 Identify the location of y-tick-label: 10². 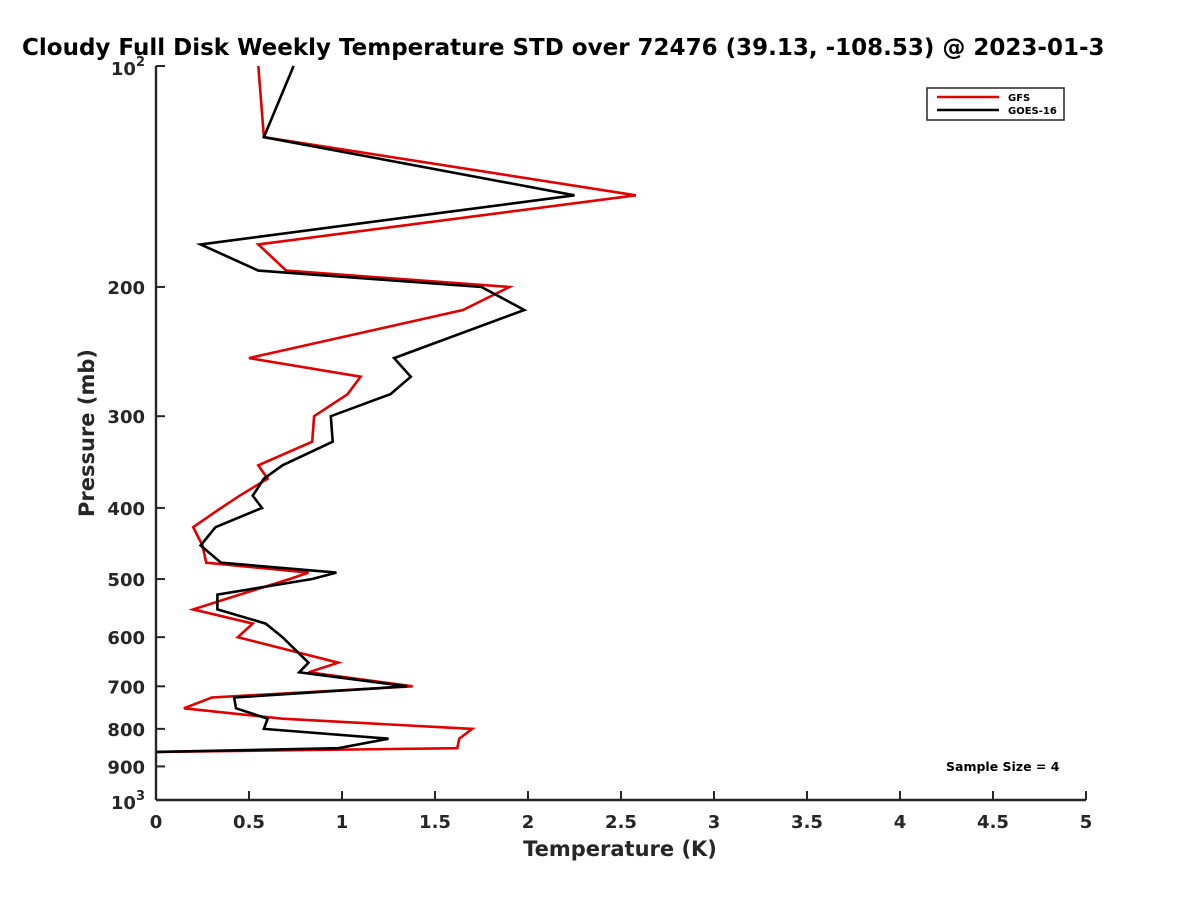
(128, 67).